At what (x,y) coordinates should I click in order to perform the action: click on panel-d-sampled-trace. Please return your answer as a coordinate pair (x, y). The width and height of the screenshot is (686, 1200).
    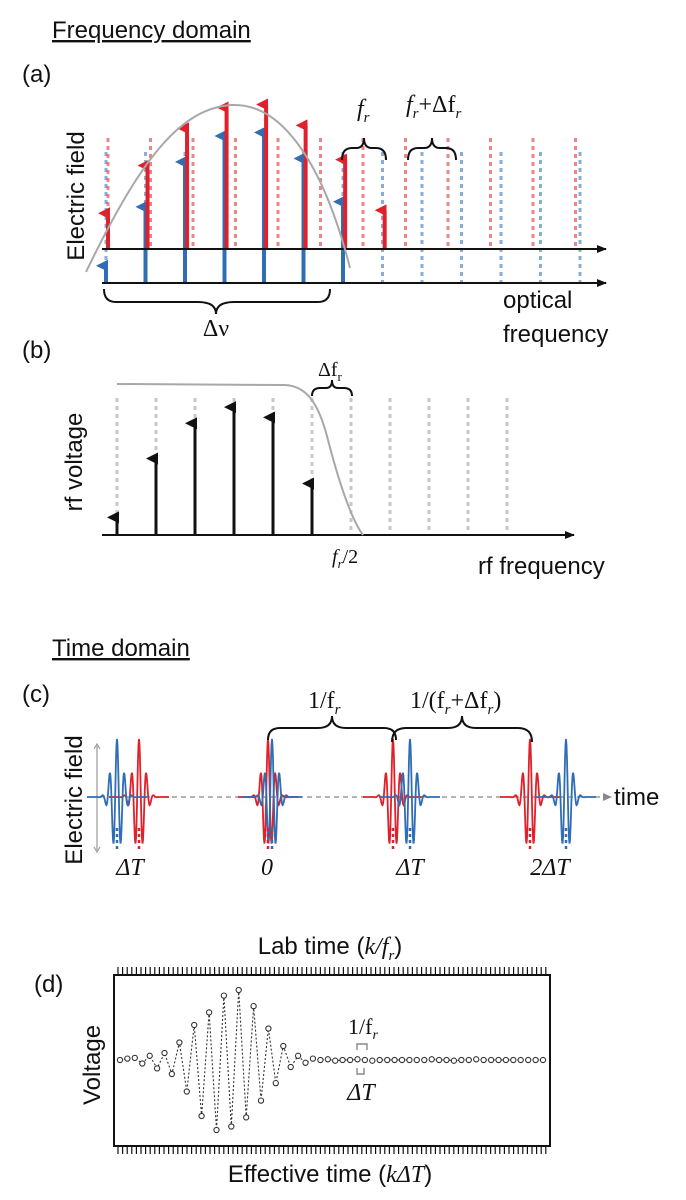
    Looking at the image, I should click on (331, 1060).